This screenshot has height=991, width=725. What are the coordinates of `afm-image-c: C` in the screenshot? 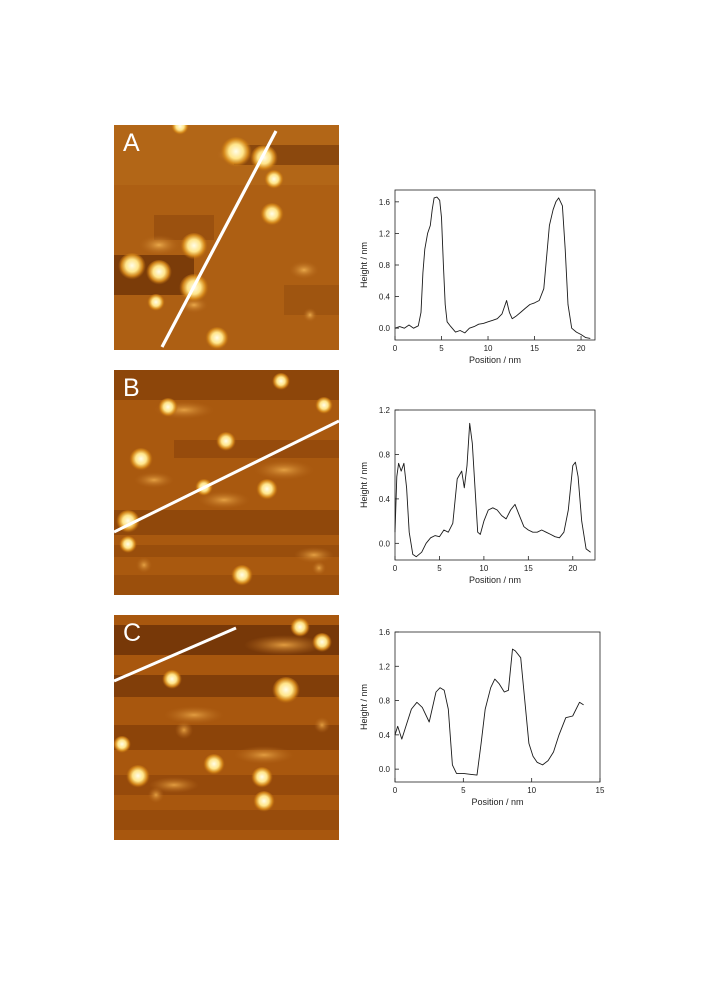 It's located at (226, 727).